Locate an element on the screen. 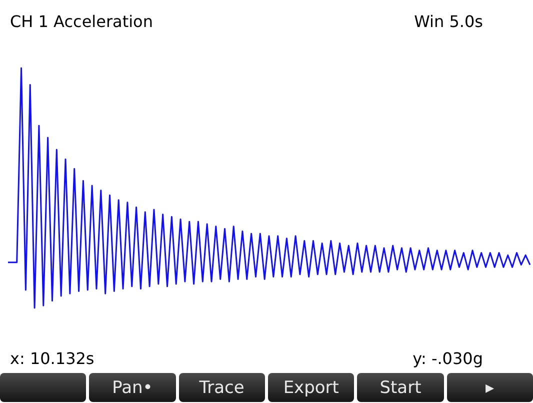  text: y: -.030g is located at coordinates (447, 358).